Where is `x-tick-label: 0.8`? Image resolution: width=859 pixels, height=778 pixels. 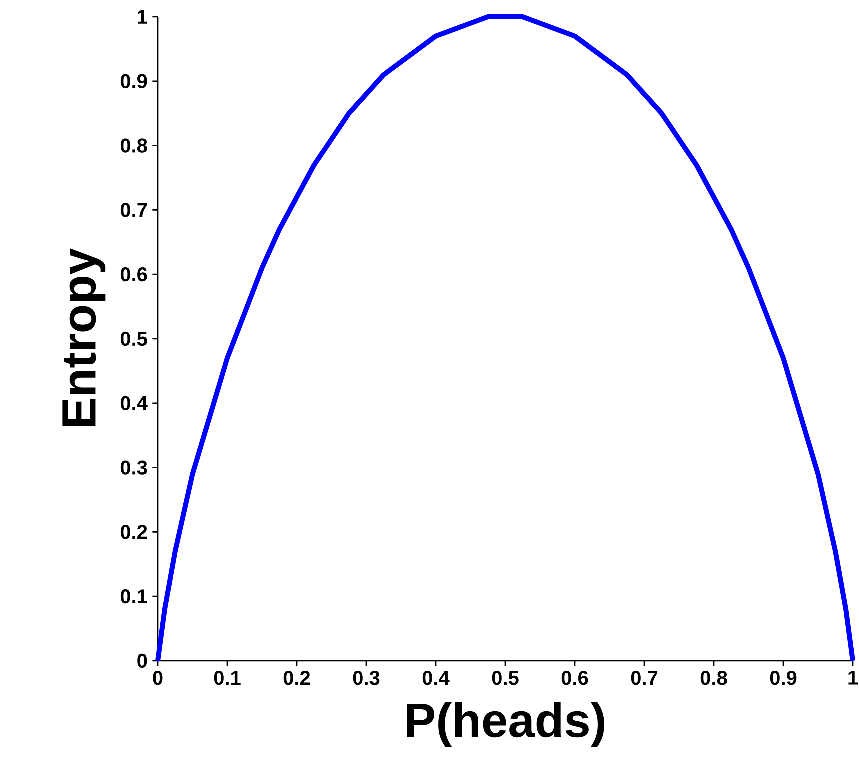 x-tick-label: 0.8 is located at coordinates (714, 678).